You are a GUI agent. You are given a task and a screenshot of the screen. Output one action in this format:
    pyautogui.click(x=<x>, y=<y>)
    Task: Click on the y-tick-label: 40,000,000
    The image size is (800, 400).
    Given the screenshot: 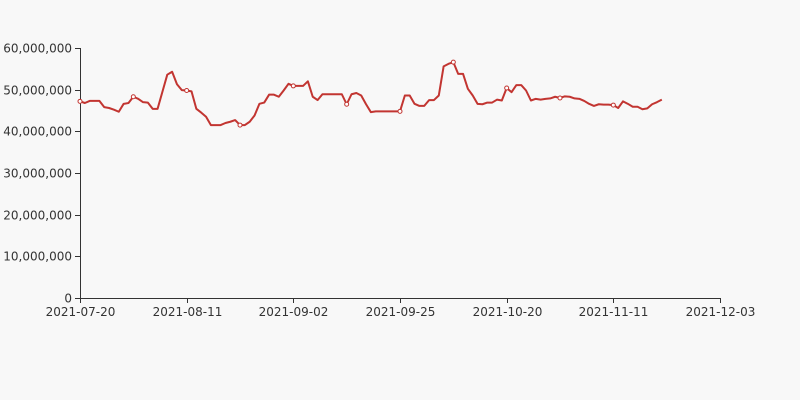 What is the action you would take?
    pyautogui.click(x=37, y=132)
    